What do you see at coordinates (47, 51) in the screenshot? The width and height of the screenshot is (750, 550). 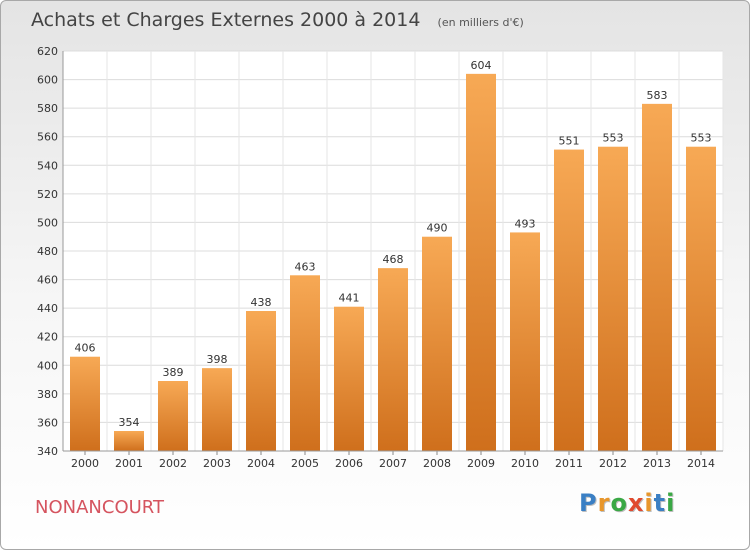 I see `y-tick-label: 620` at bounding box center [47, 51].